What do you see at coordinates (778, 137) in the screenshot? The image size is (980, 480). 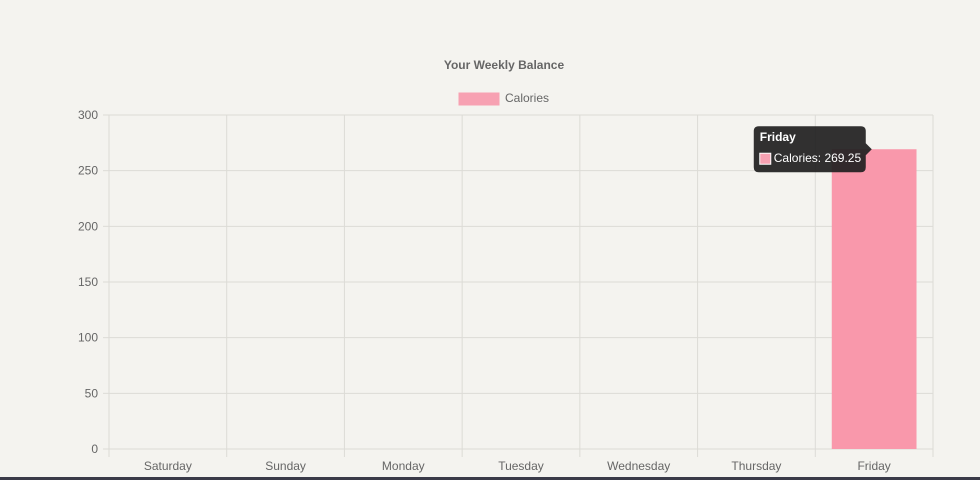 I see `tooltip-title: Friday` at bounding box center [778, 137].